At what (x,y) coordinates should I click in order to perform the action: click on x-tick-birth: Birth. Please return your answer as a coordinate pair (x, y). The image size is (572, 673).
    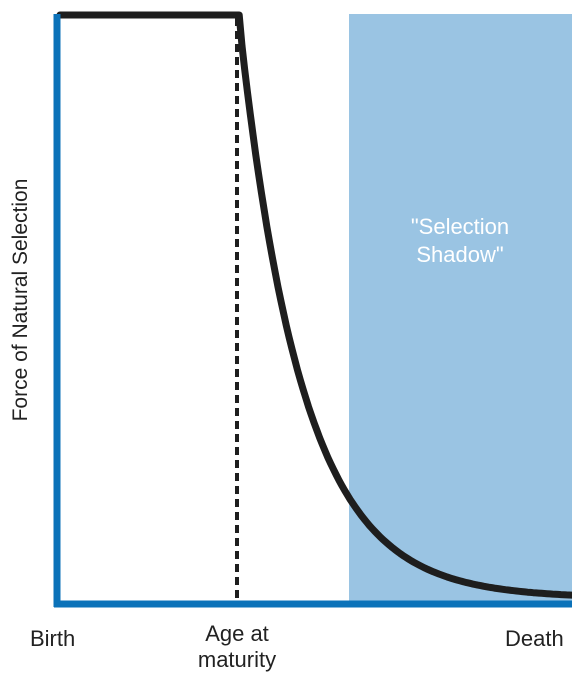
    Looking at the image, I should click on (53, 638).